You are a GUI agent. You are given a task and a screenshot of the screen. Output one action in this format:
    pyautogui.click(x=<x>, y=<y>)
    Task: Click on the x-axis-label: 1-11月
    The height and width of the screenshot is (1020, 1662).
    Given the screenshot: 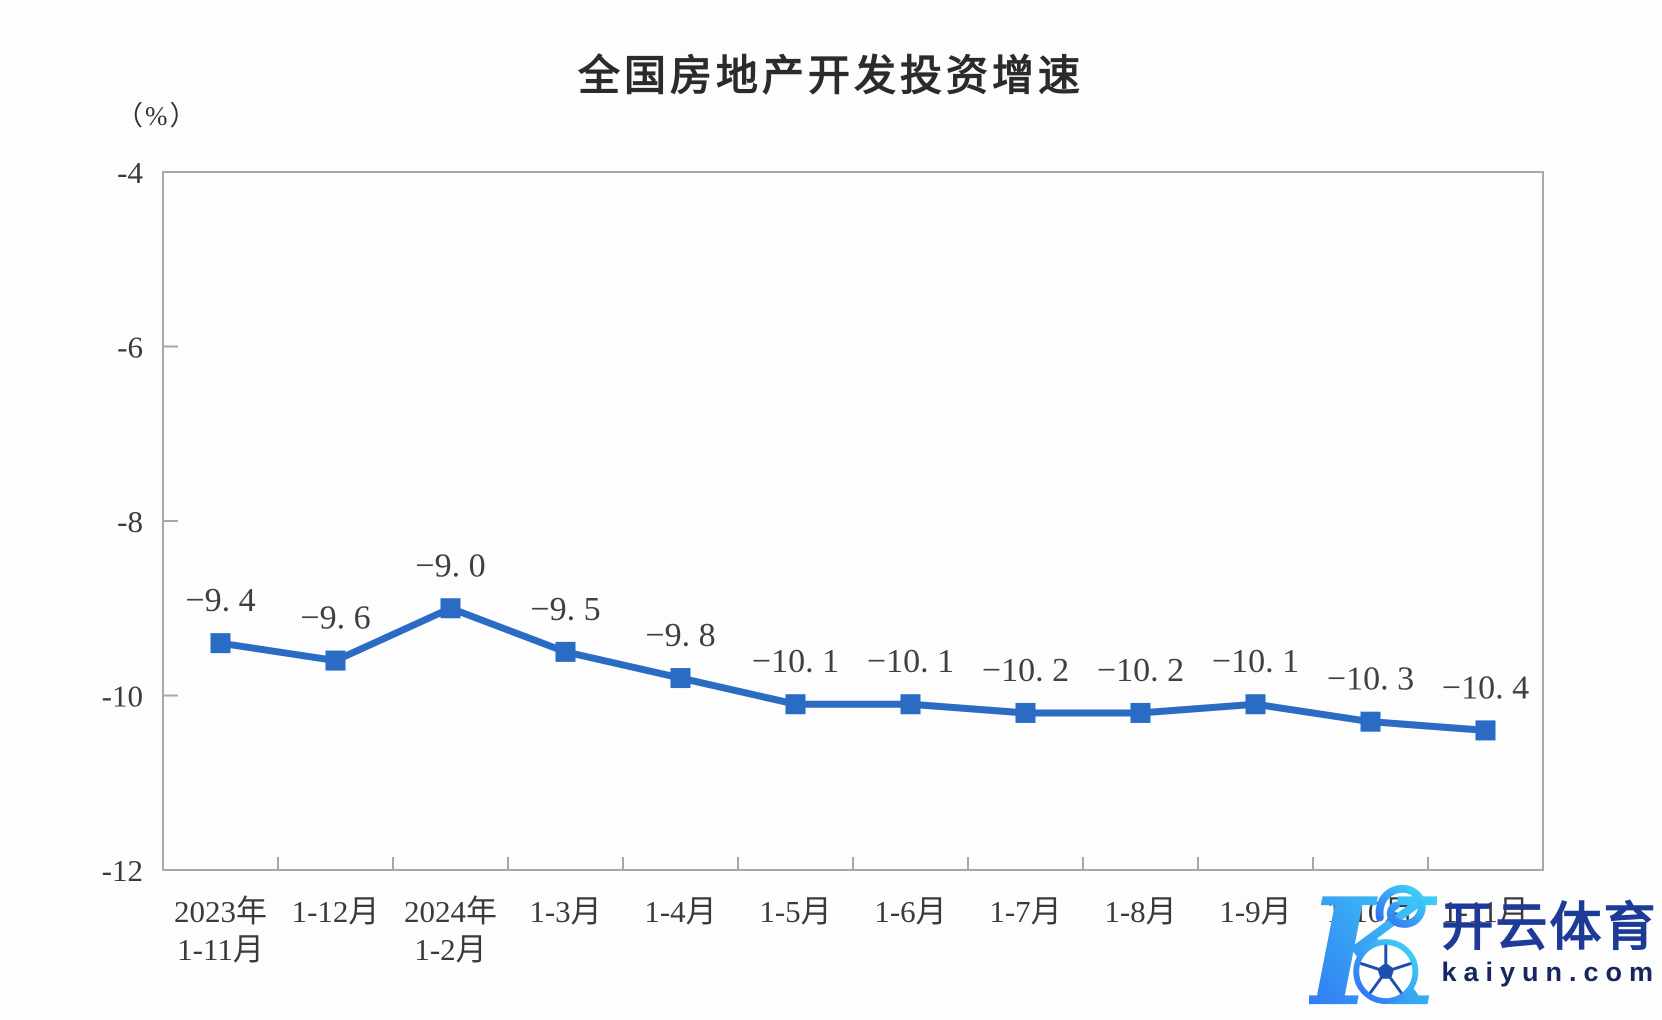 What is the action you would take?
    pyautogui.click(x=1485, y=911)
    